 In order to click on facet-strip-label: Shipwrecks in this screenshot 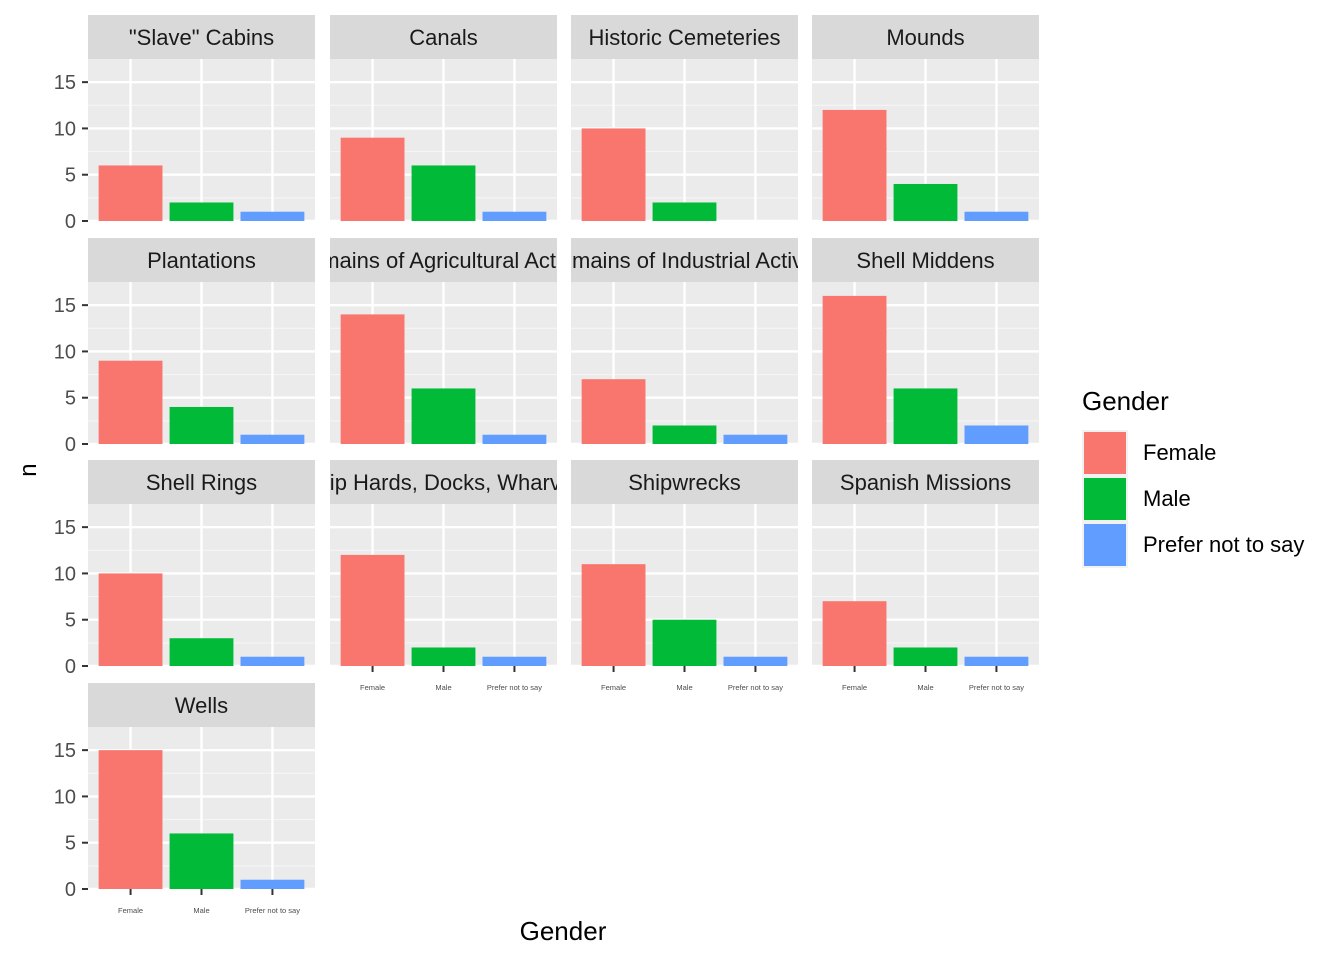, I will do `click(684, 482)`.